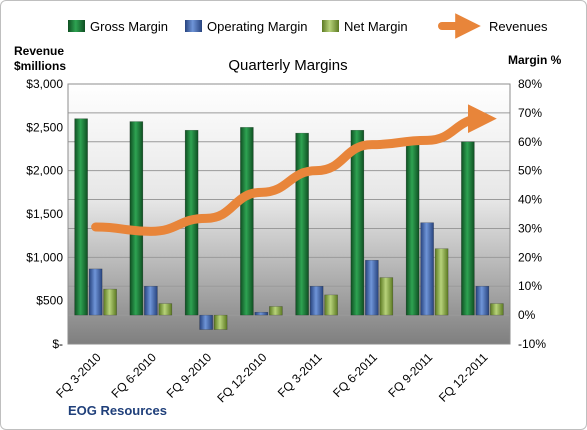  What do you see at coordinates (410, 375) in the screenshot?
I see `category-tick-label: FQ 9-2011` at bounding box center [410, 375].